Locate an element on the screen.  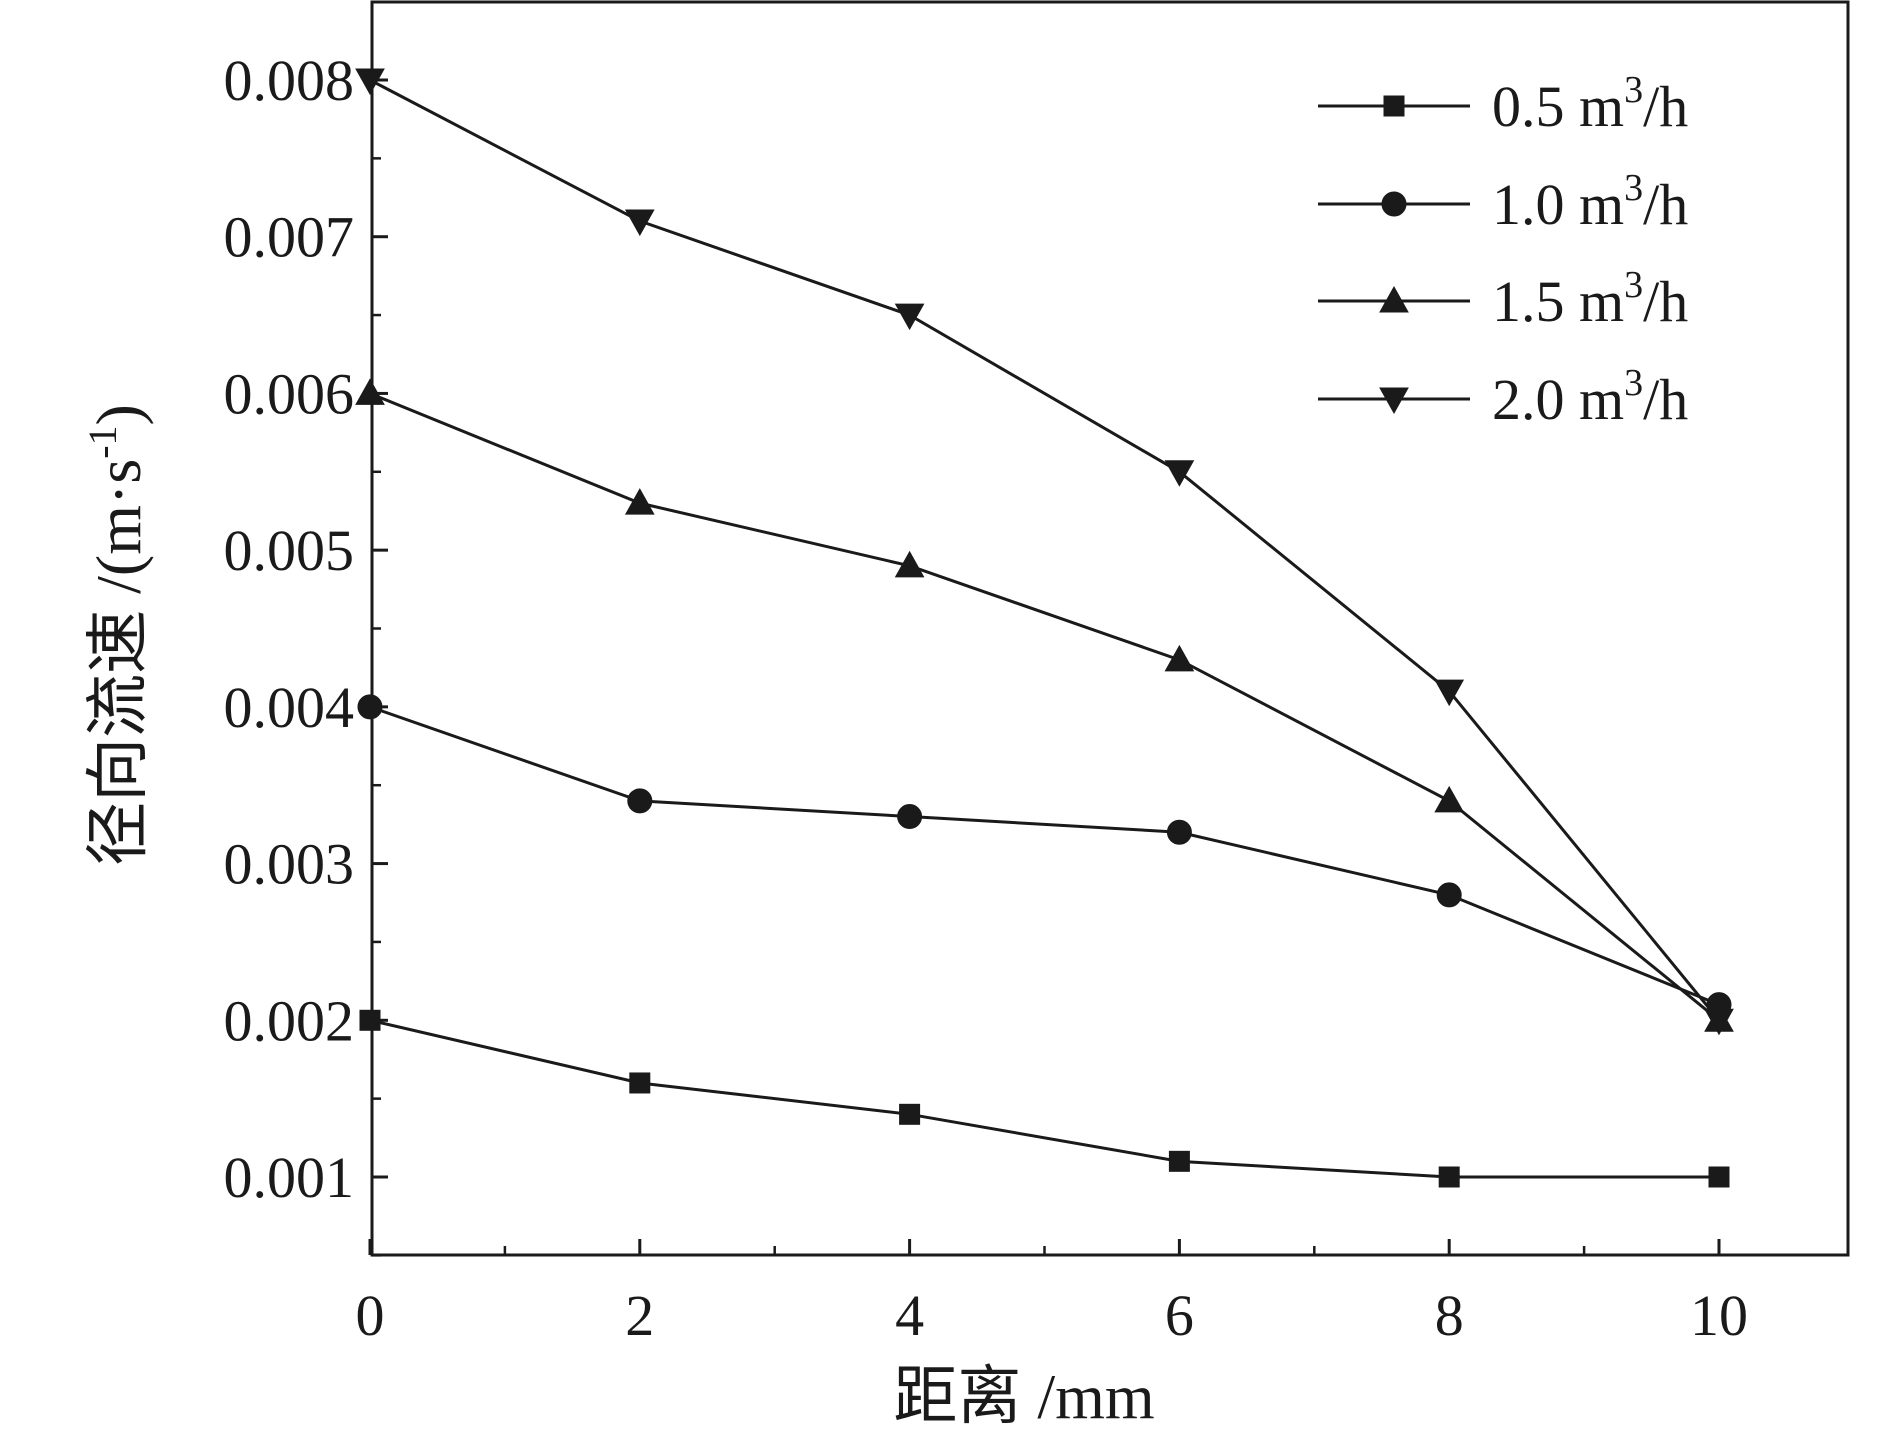
x-tick-labels: 0 2 4 6 8 10 is located at coordinates (1052, 1315).